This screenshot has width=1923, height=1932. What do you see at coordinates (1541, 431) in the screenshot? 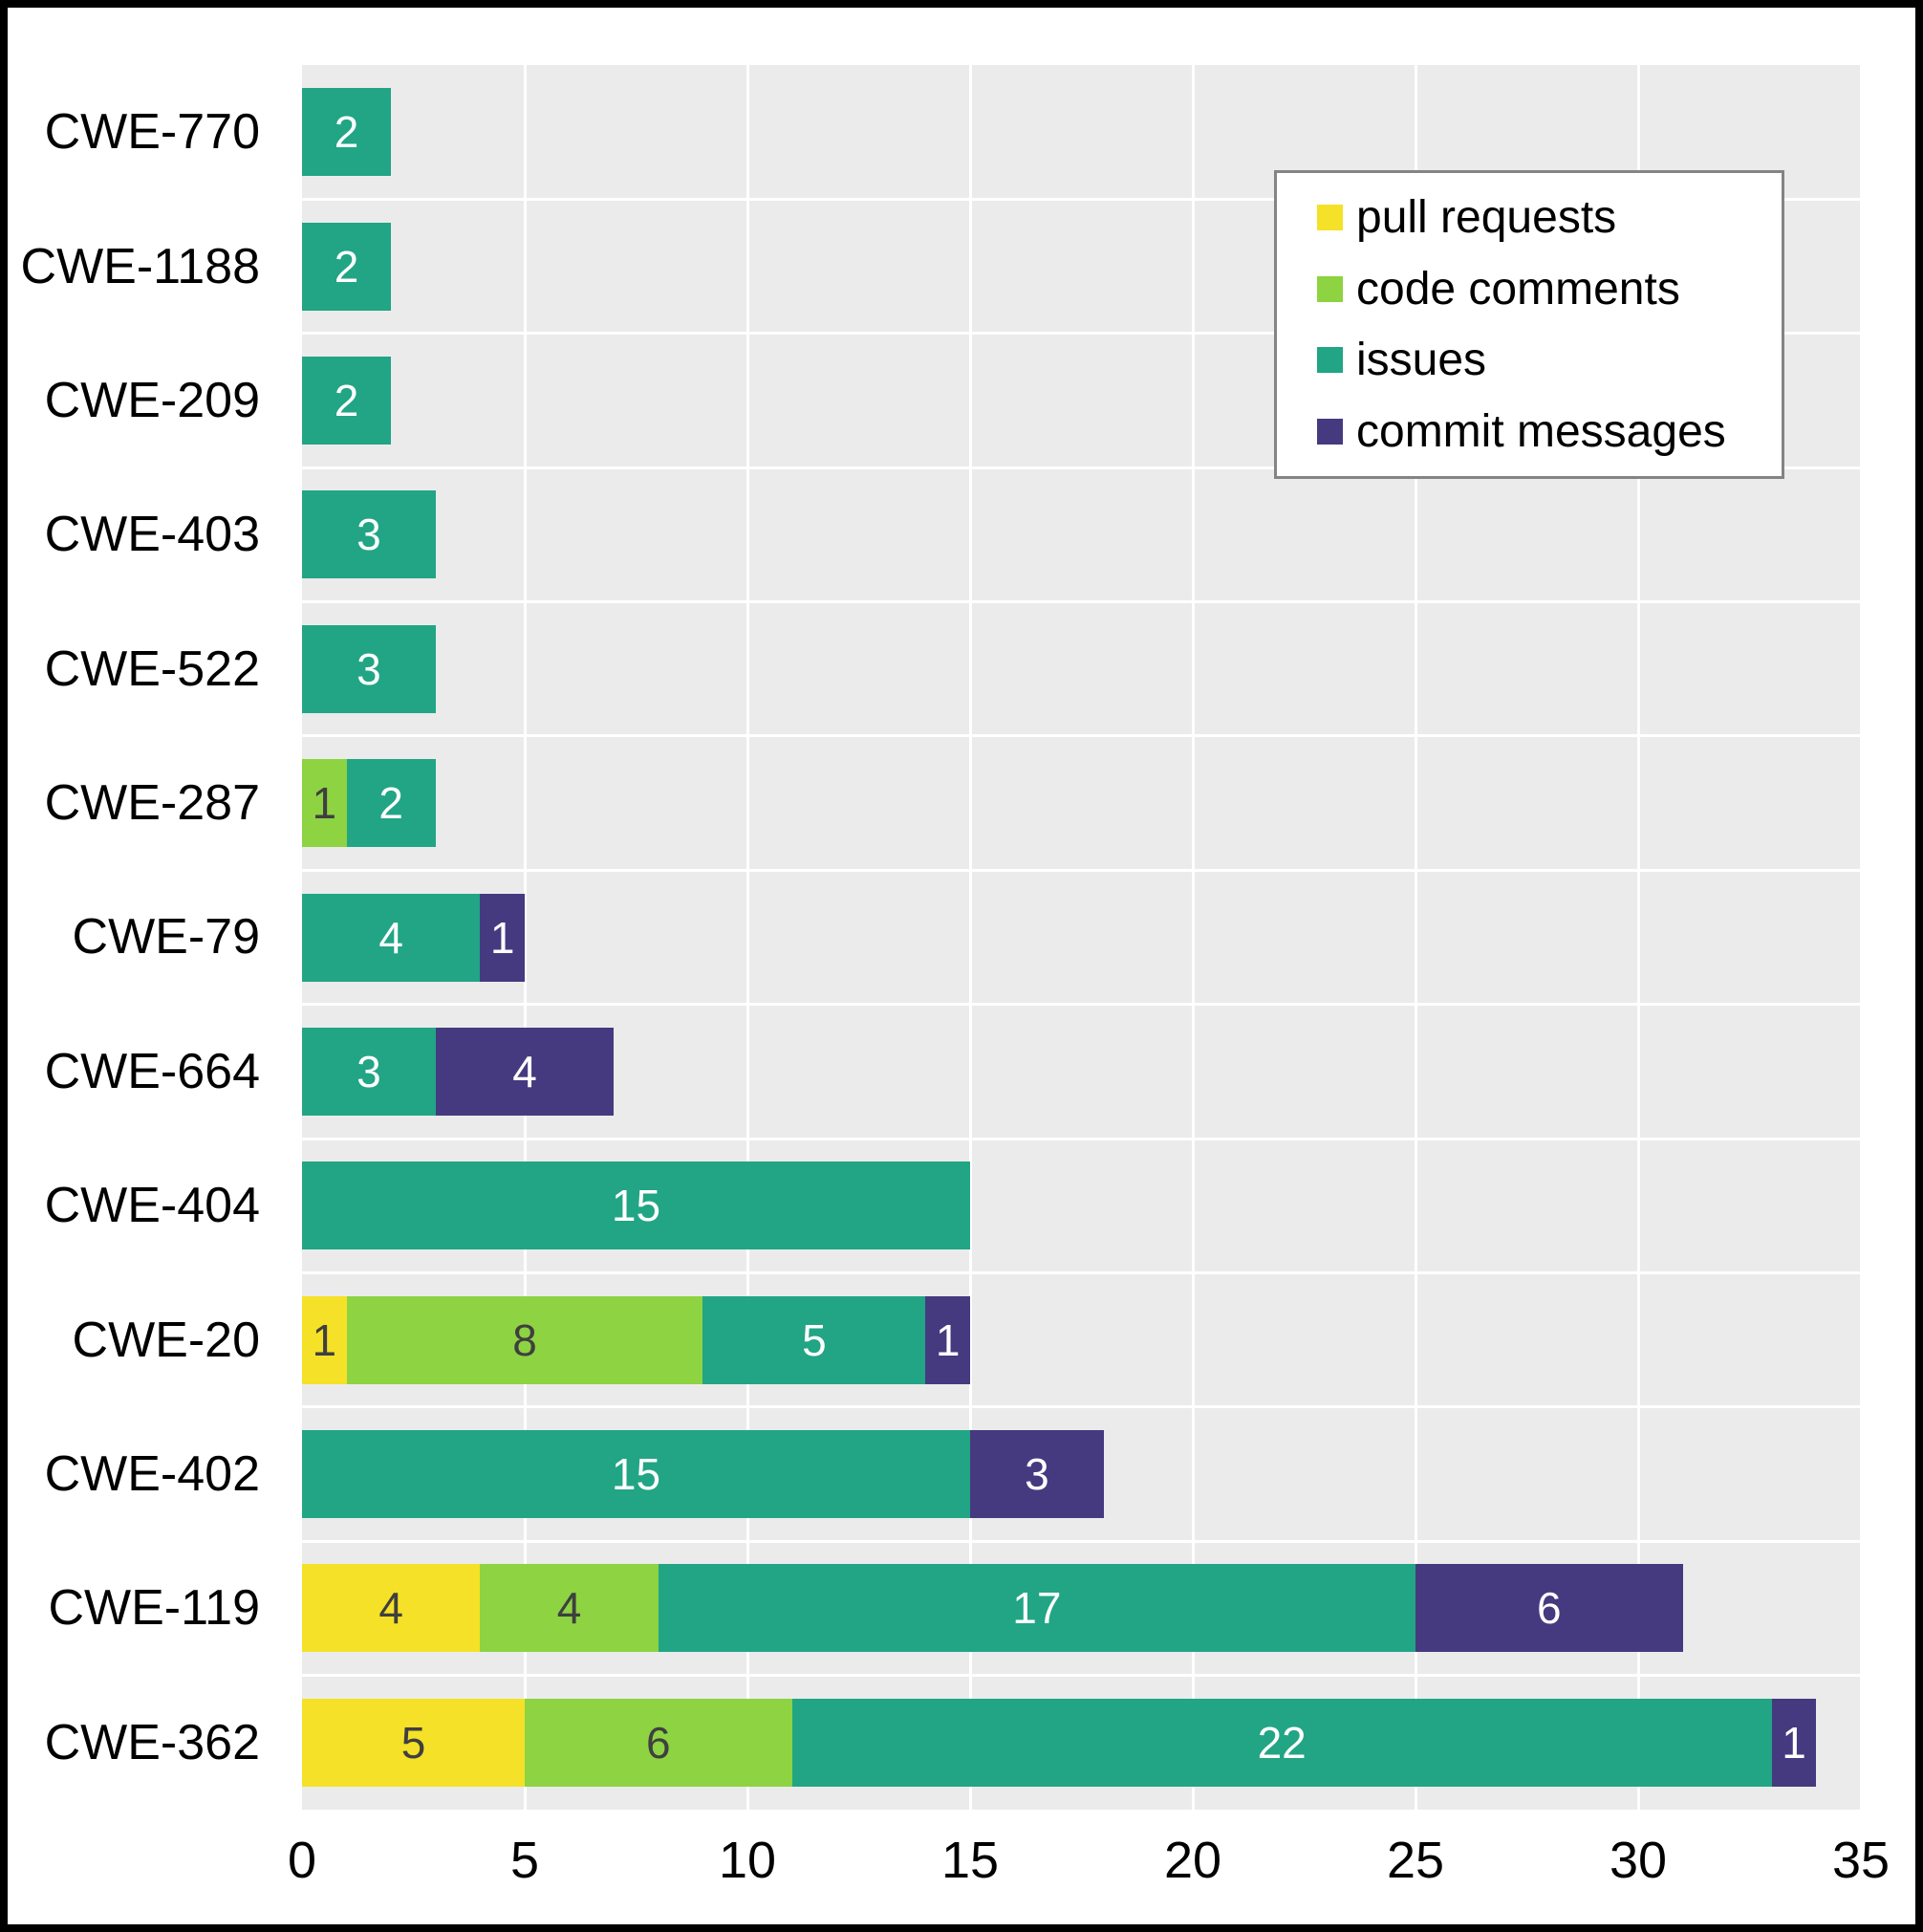
I see `legend-label: commit messages` at bounding box center [1541, 431].